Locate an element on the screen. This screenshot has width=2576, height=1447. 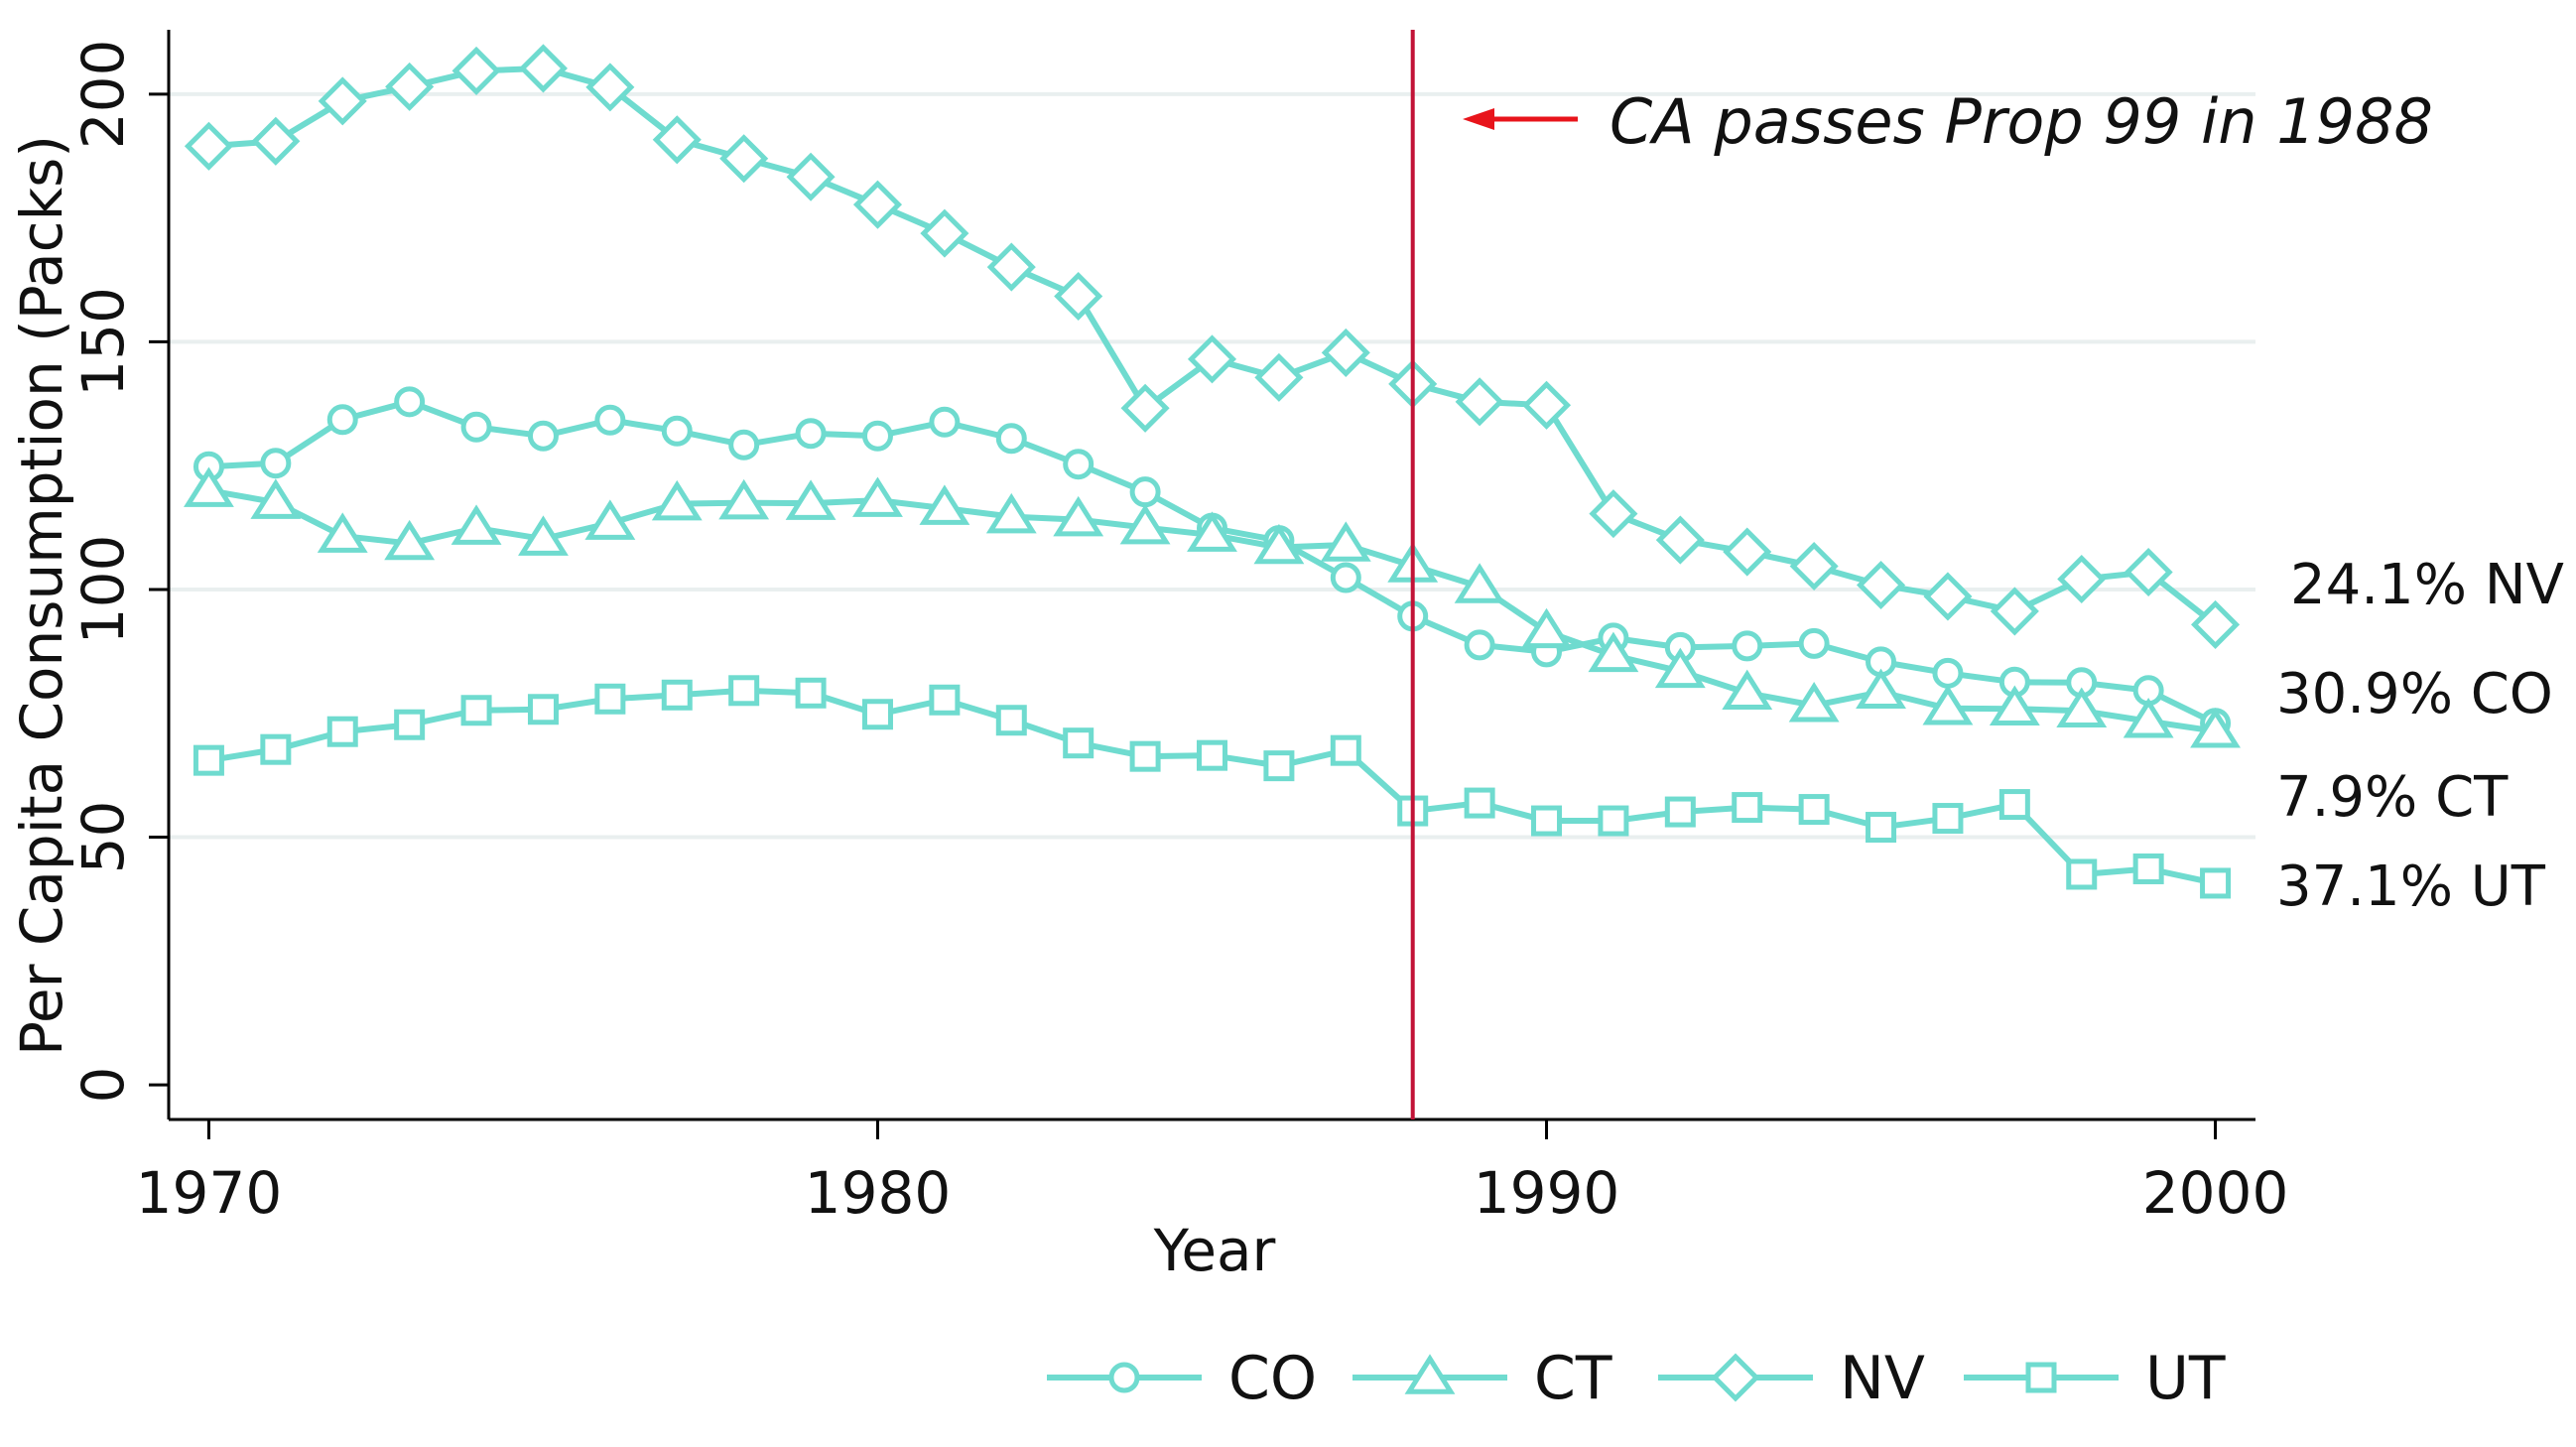
legend-marker-ut is located at coordinates (2041, 1377).